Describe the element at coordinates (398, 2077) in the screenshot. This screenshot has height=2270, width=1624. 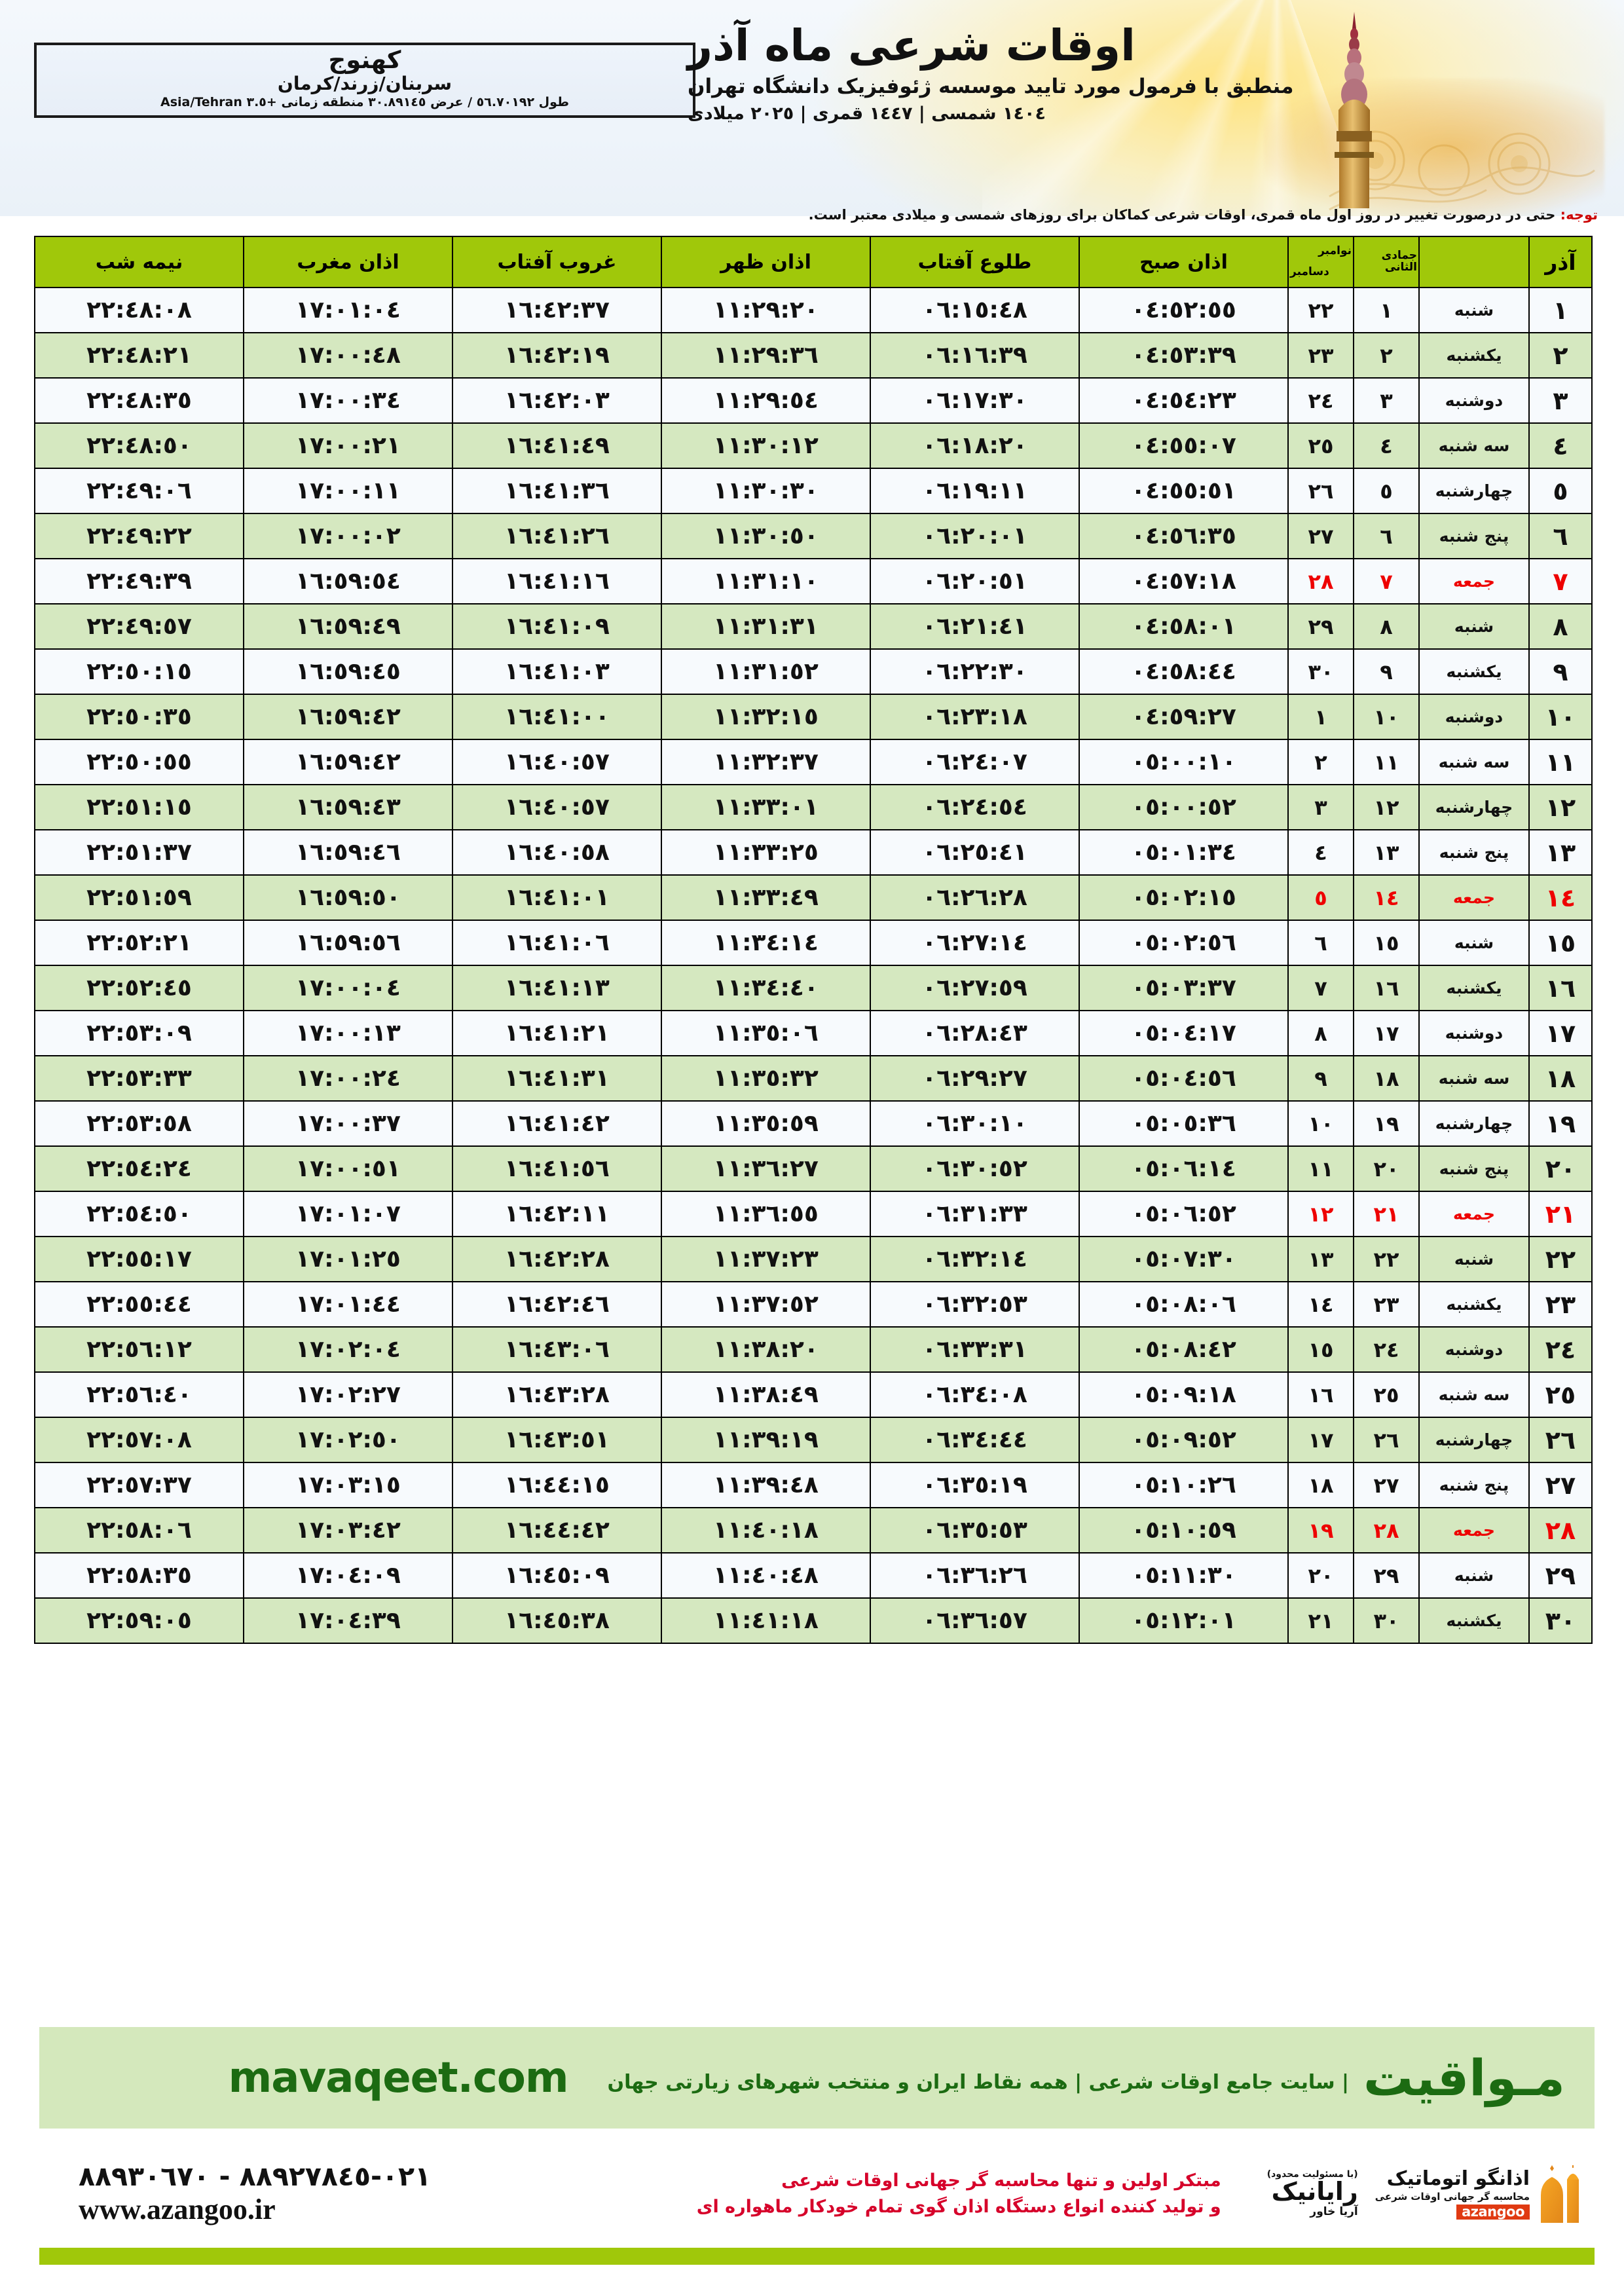
I see `footer-domain: mavaqeet.com` at that location.